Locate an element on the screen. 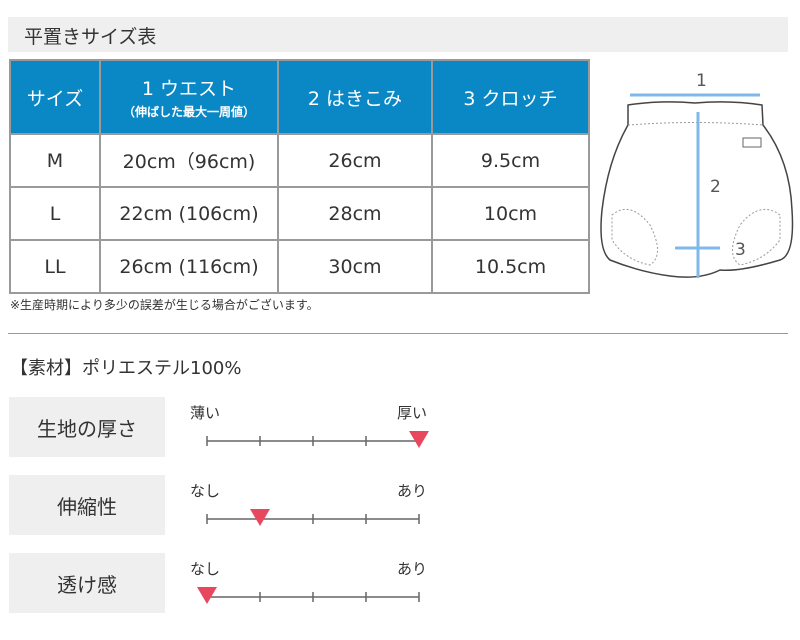  tag is located at coordinates (752, 142).